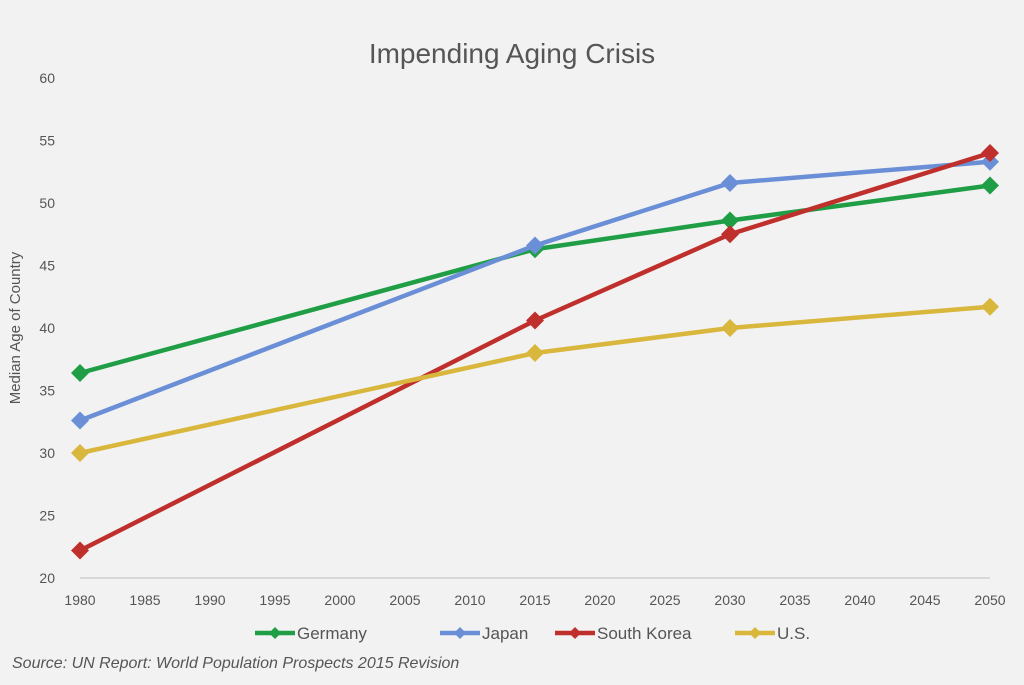  I want to click on x-tick-label: 2015, so click(534, 600).